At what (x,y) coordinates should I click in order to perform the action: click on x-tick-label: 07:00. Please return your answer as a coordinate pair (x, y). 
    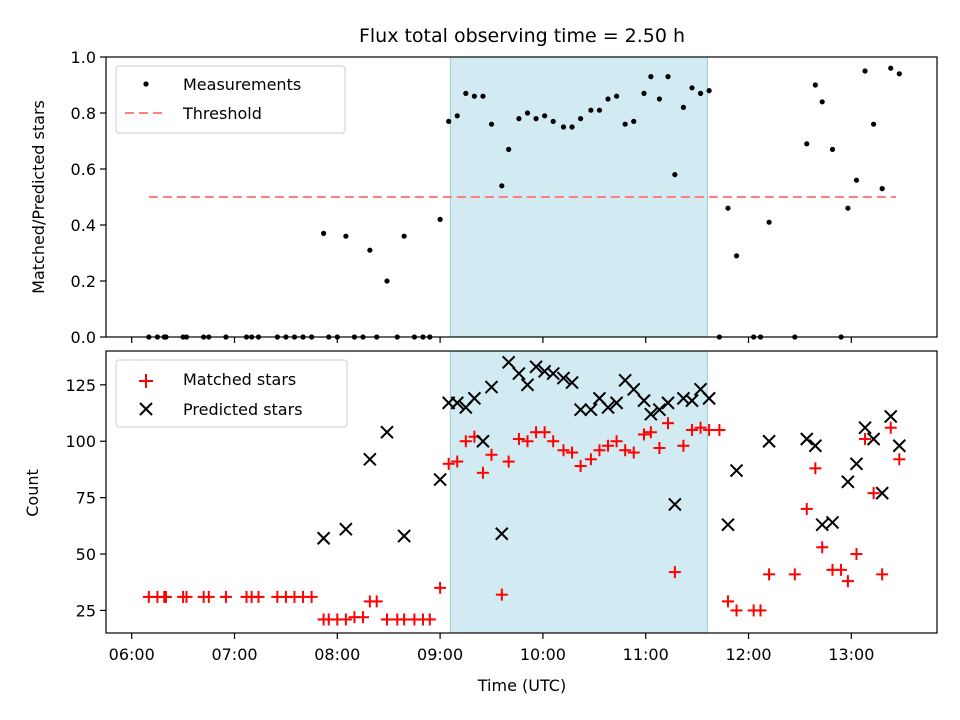
    Looking at the image, I should click on (234, 654).